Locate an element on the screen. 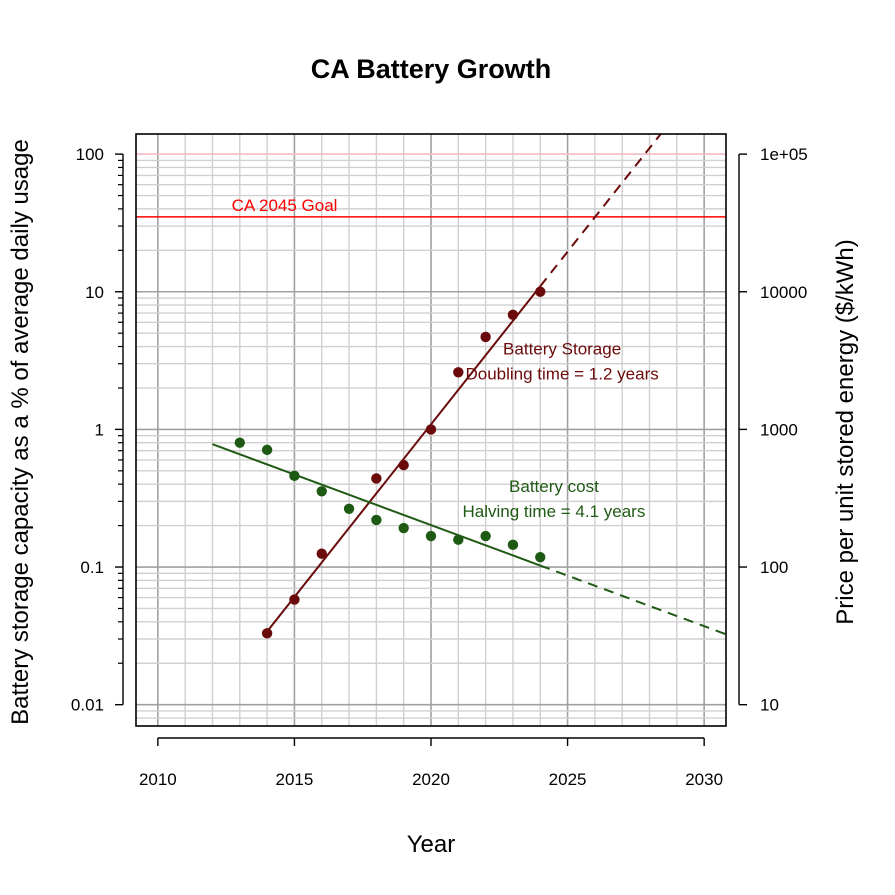 This screenshot has width=895, height=895. y-right-tick-label: 10000 is located at coordinates (783, 292).